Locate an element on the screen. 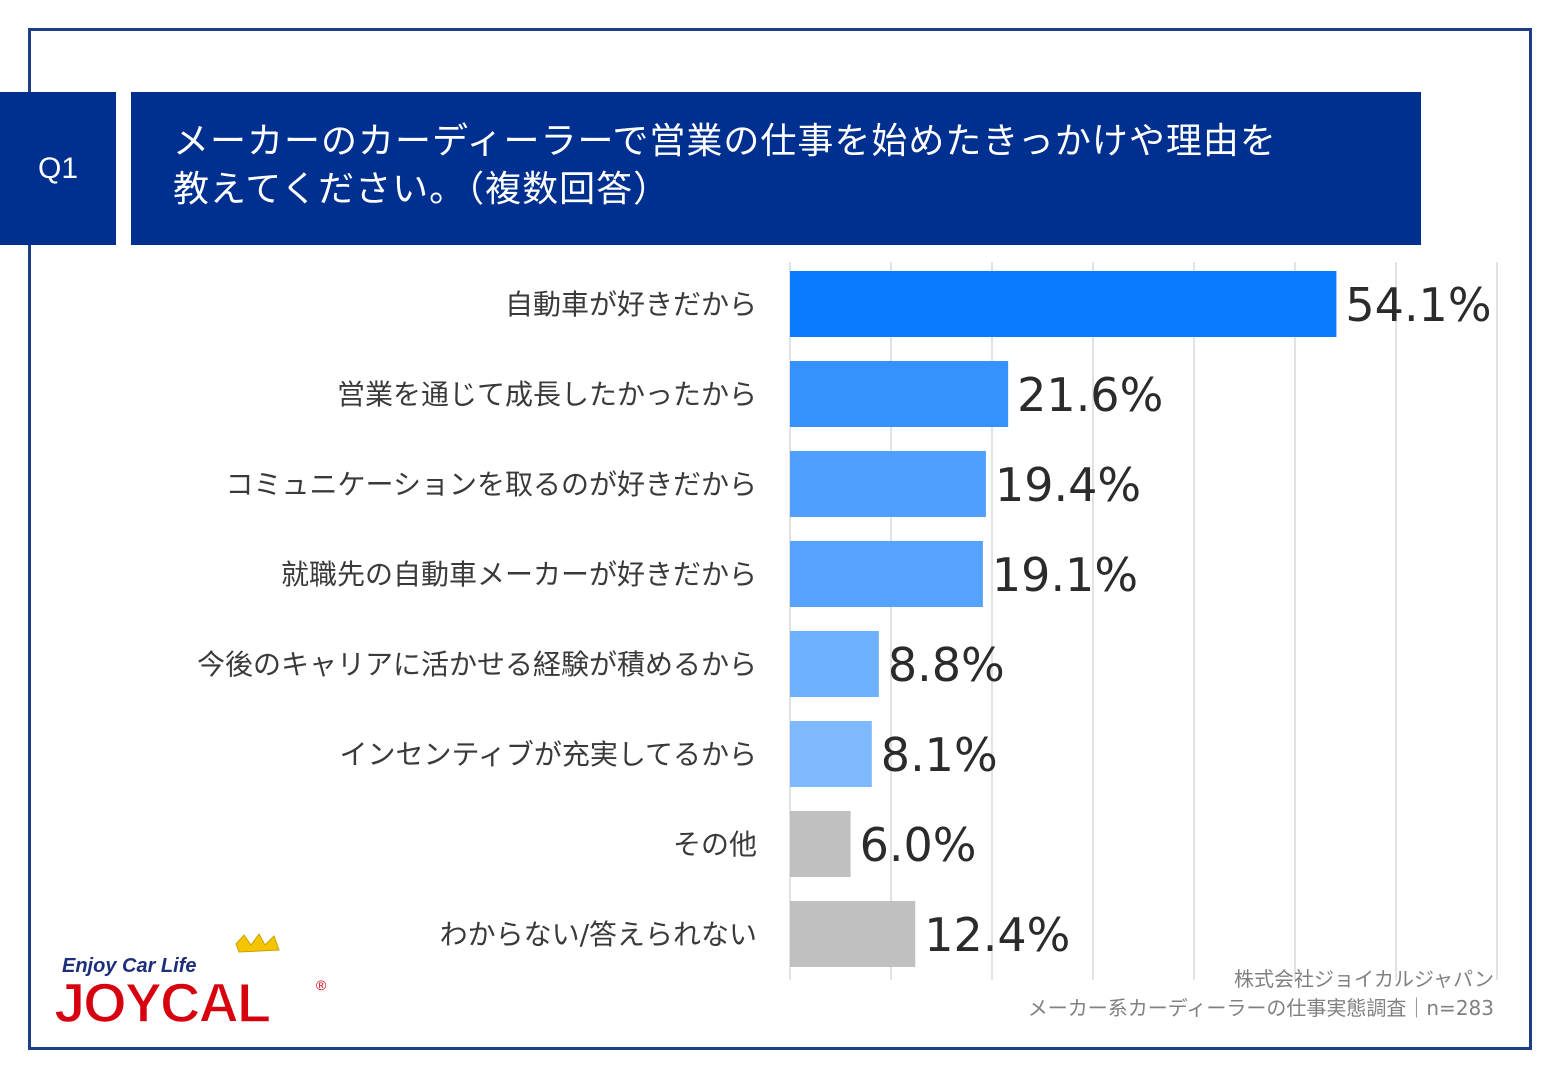  credit: 株式会社ジョイカルジャパン メーカー系カーディーラーの仕事実態調査｜n=283 is located at coordinates (1261, 994).